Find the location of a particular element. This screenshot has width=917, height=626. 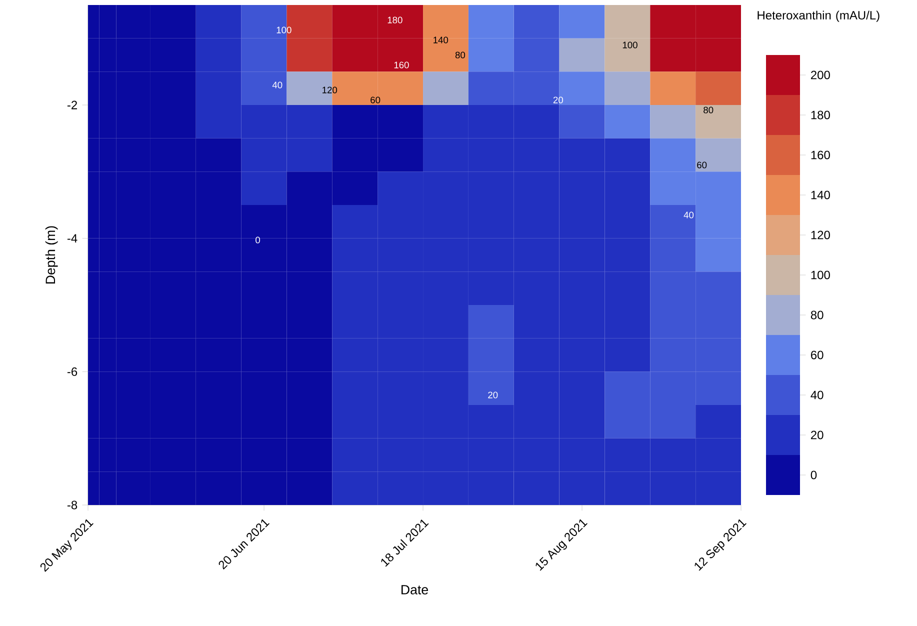

color-bar-label: 120 is located at coordinates (820, 235).